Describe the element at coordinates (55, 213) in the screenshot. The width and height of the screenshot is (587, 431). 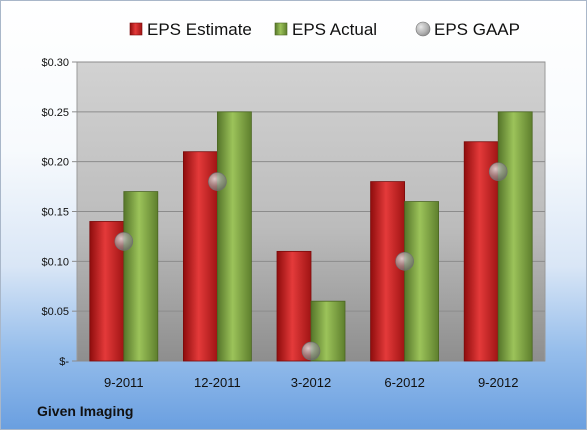
I see `y-tick-label: $0.15` at that location.